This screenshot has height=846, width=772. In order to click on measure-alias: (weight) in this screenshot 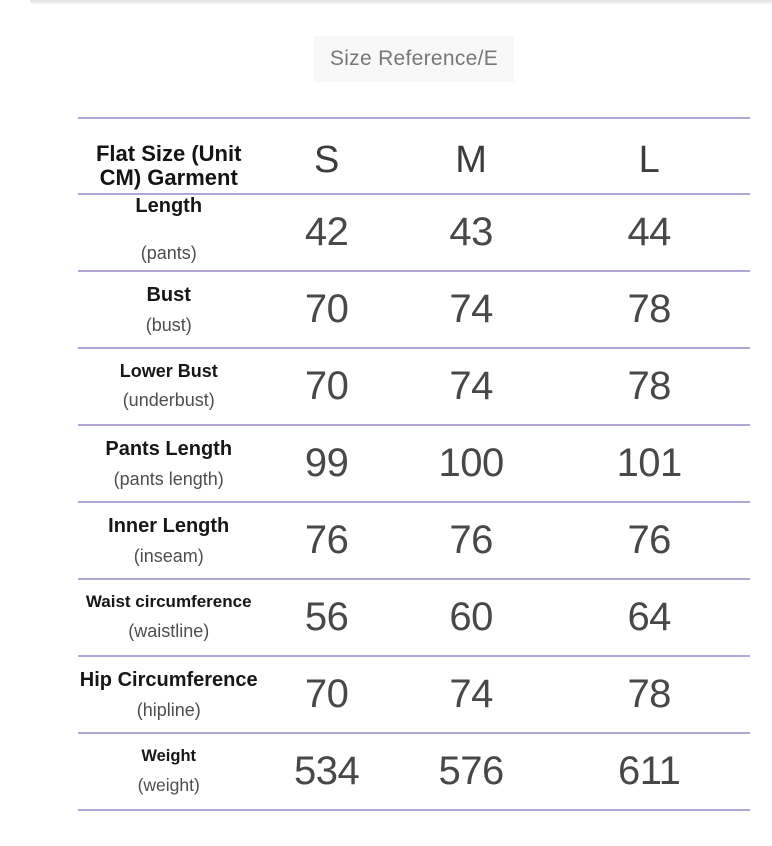, I will do `click(168, 784)`.